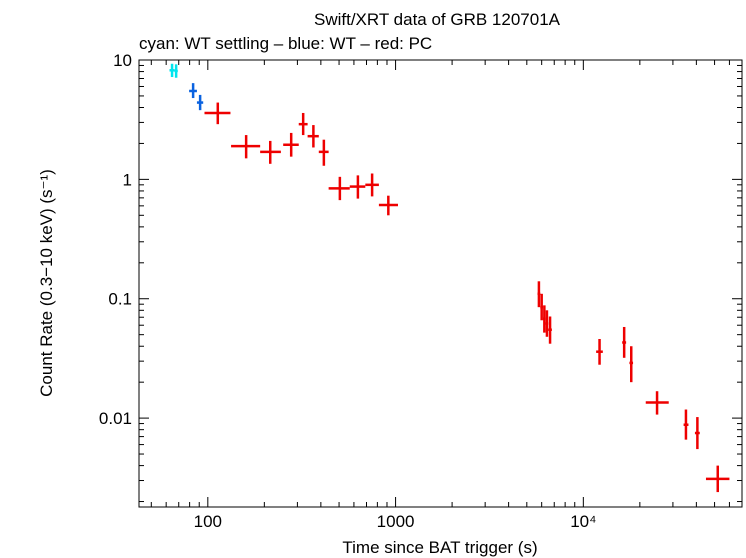 The image size is (746, 558). What do you see at coordinates (285, 43) in the screenshot?
I see `chart-subtitle: cyan: WT settling – blue: WT – red: PC` at bounding box center [285, 43].